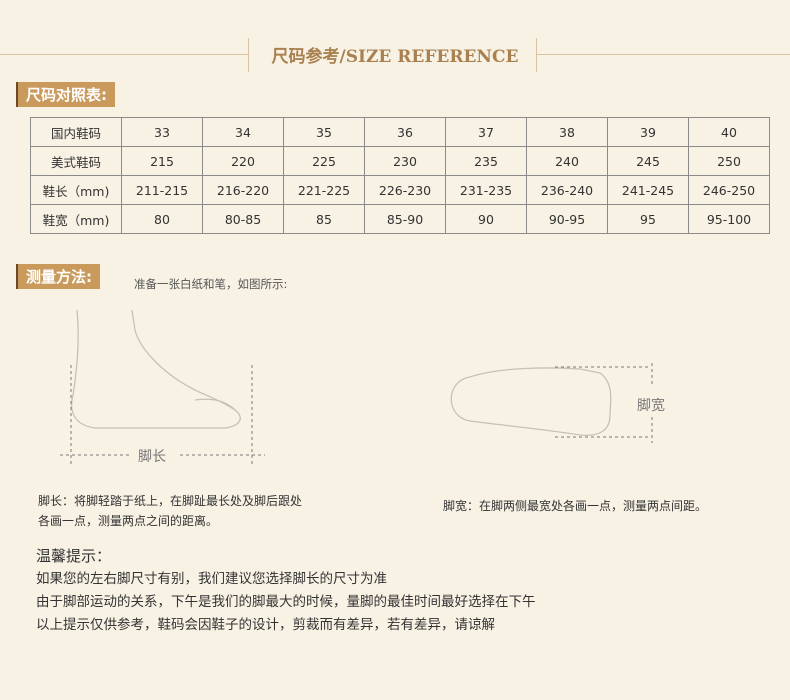 The width and height of the screenshot is (790, 700). I want to click on table-row: 国内鞋码 33 34 35 36 37 38 39 40, so click(400, 132).